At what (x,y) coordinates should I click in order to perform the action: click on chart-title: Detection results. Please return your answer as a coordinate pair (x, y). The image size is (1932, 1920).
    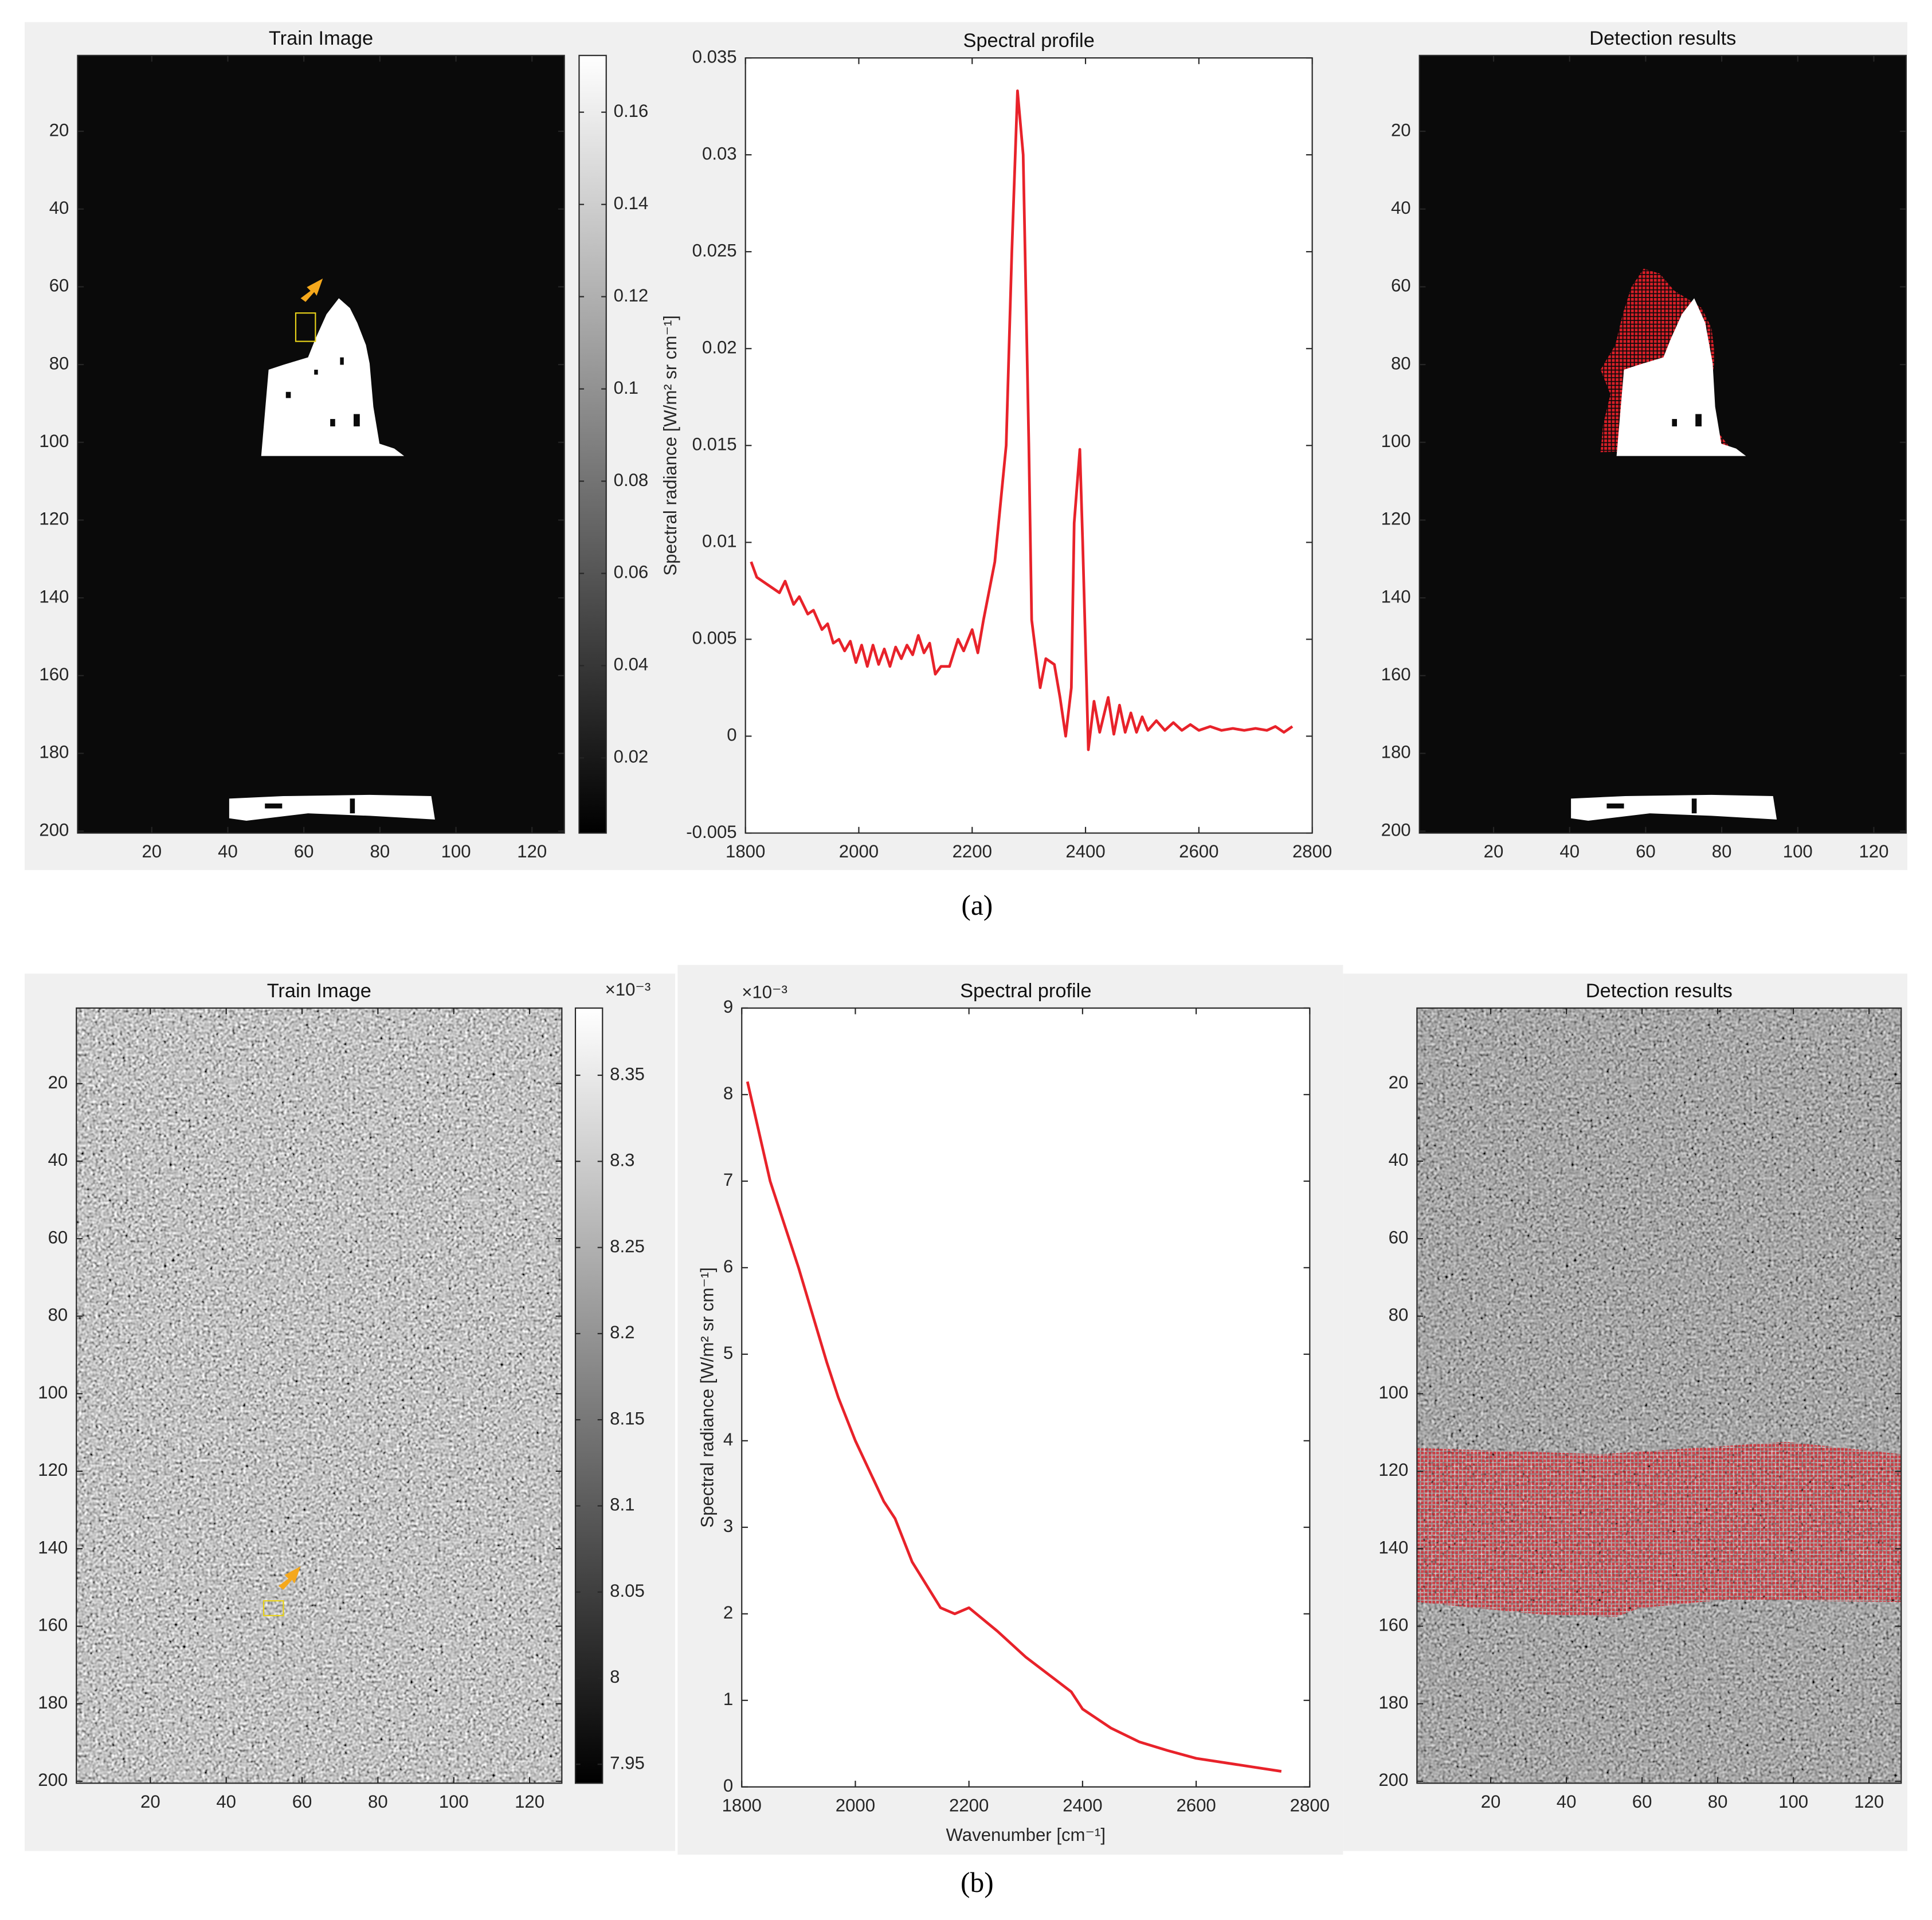
    Looking at the image, I should click on (1660, 991).